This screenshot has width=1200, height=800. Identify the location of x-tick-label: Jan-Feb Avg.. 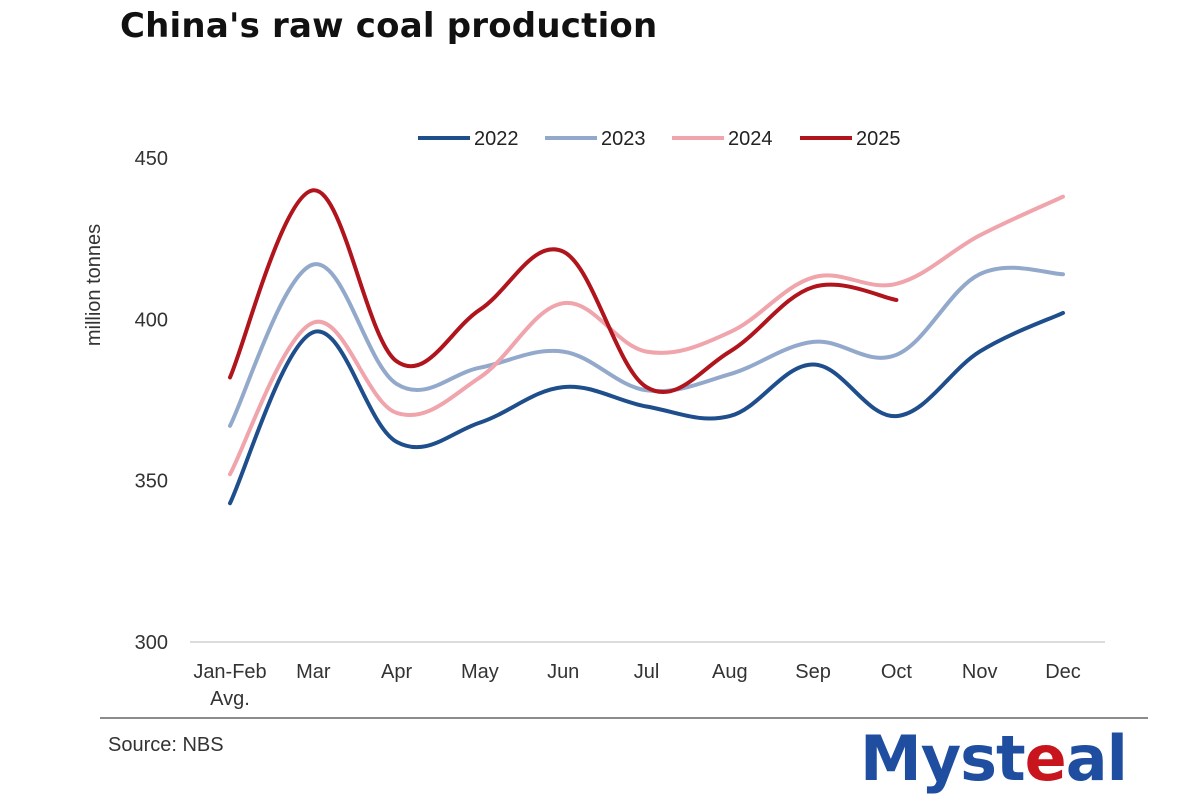
(229, 685).